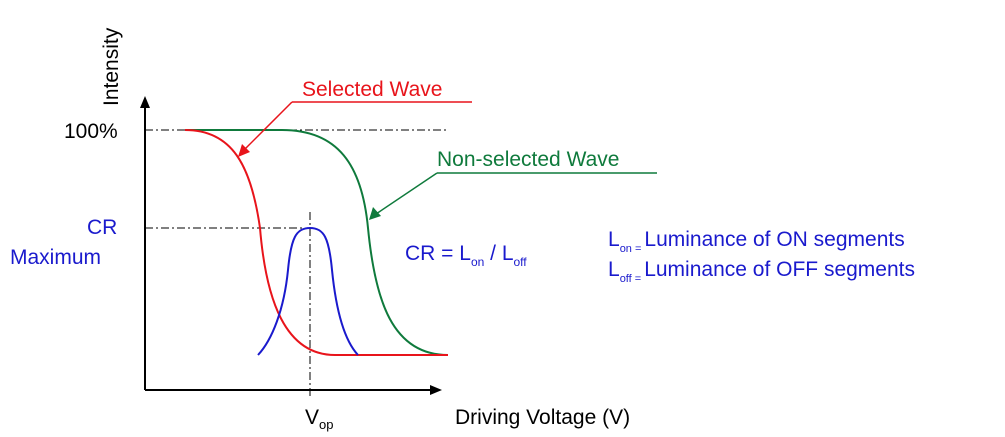  Describe the element at coordinates (372, 89) in the screenshot. I see `selected-wave-label: Selected Wave` at that location.